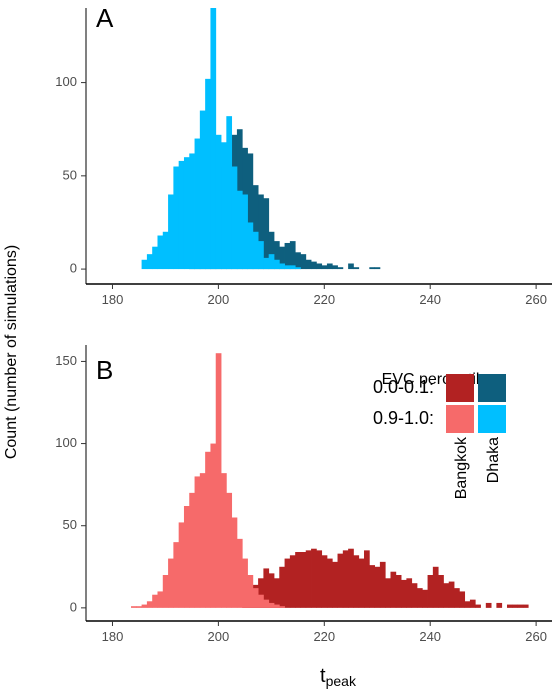  I want to click on panel-b-x-tick-label: 260, so click(536, 636).